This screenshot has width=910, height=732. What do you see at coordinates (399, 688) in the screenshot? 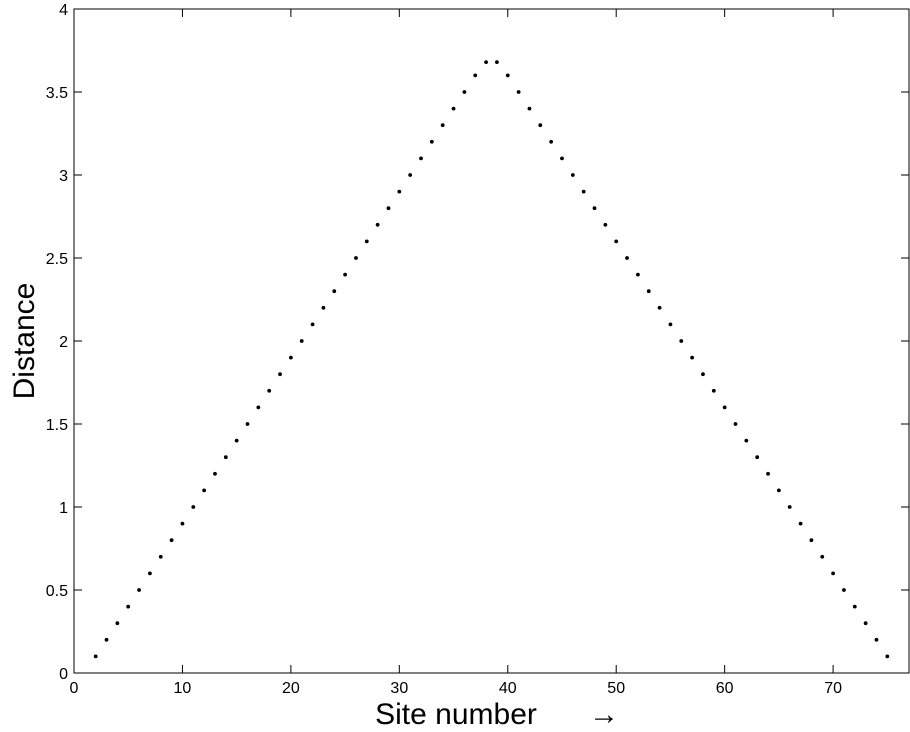
I see `x-tick-label: 30` at bounding box center [399, 688].